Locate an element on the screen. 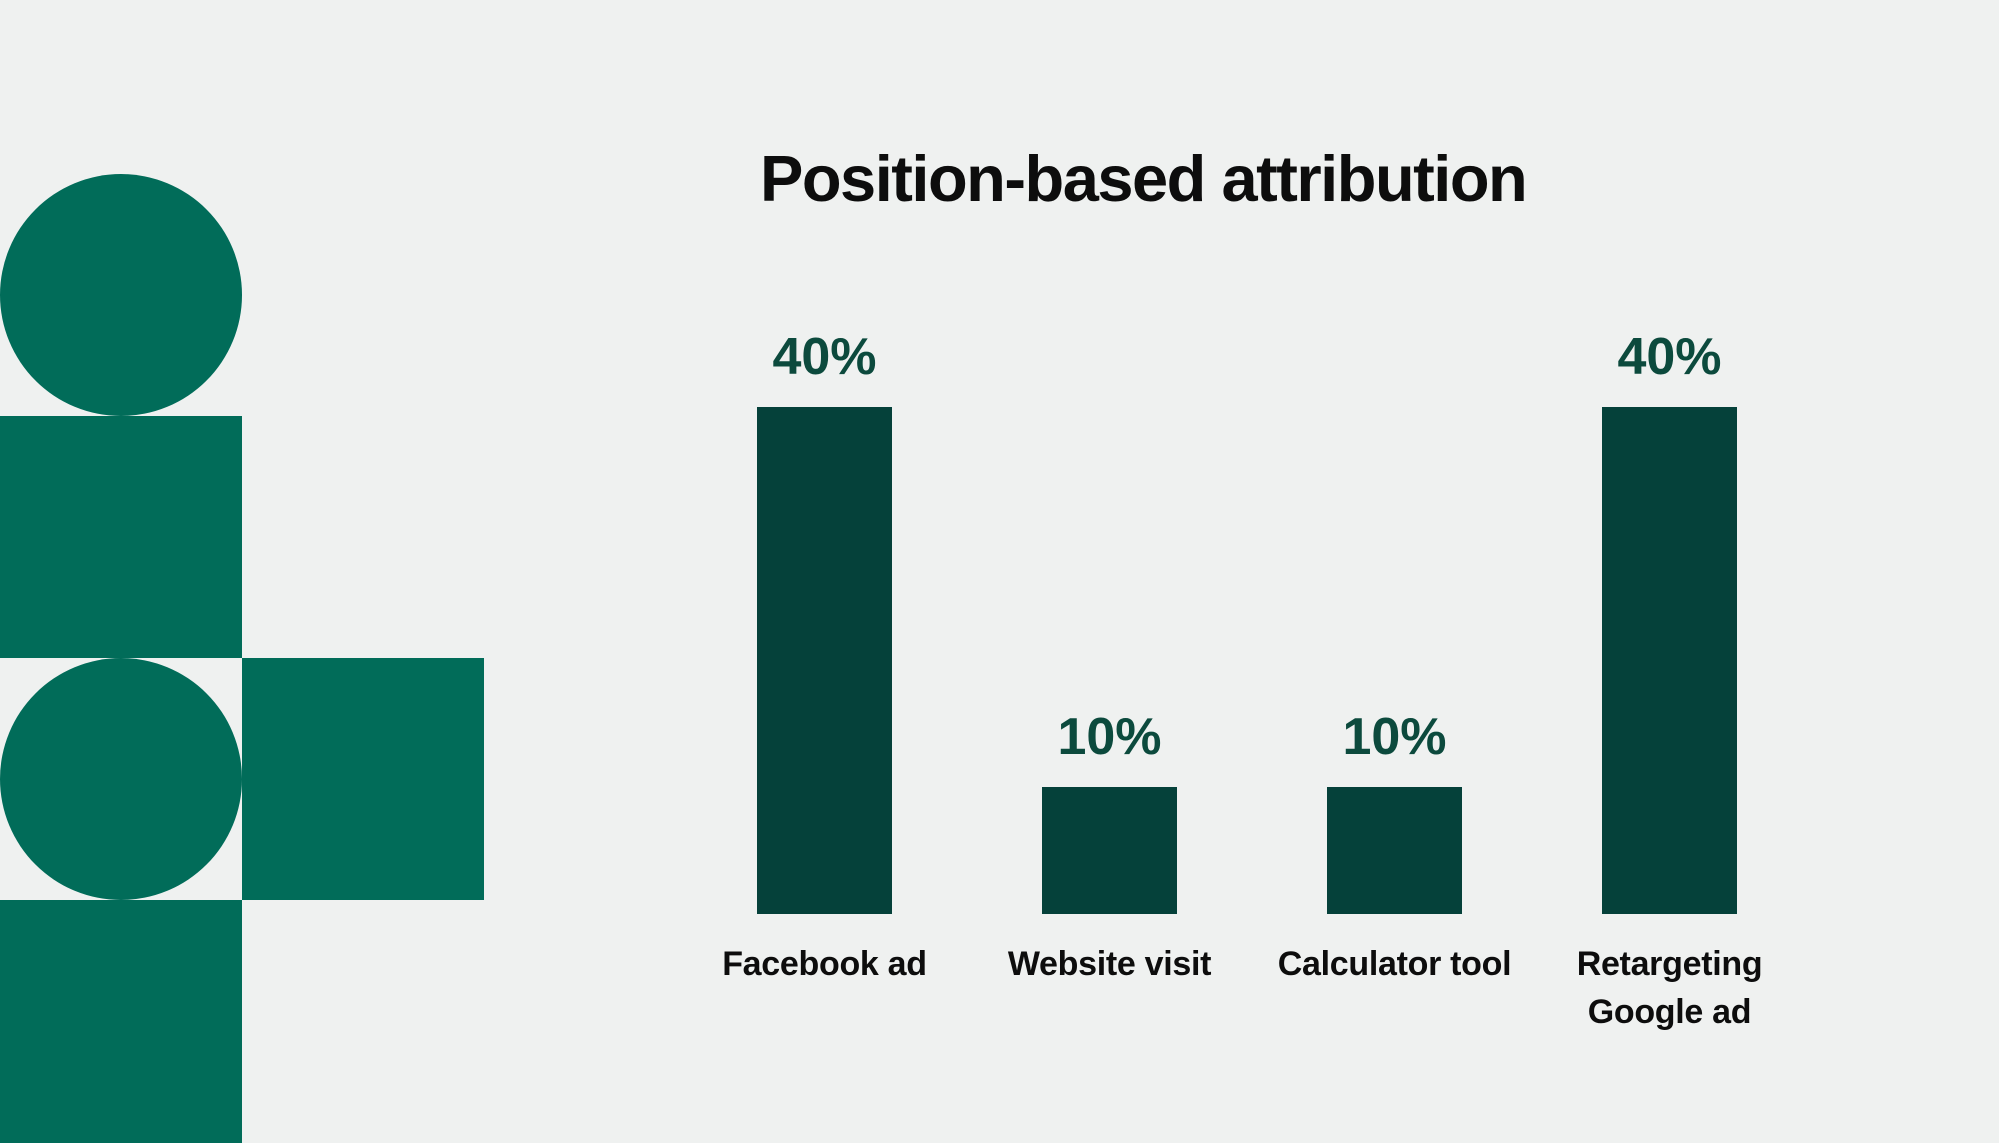 The image size is (1999, 1143). bar-category-label: Calculator tool is located at coordinates (1395, 964).